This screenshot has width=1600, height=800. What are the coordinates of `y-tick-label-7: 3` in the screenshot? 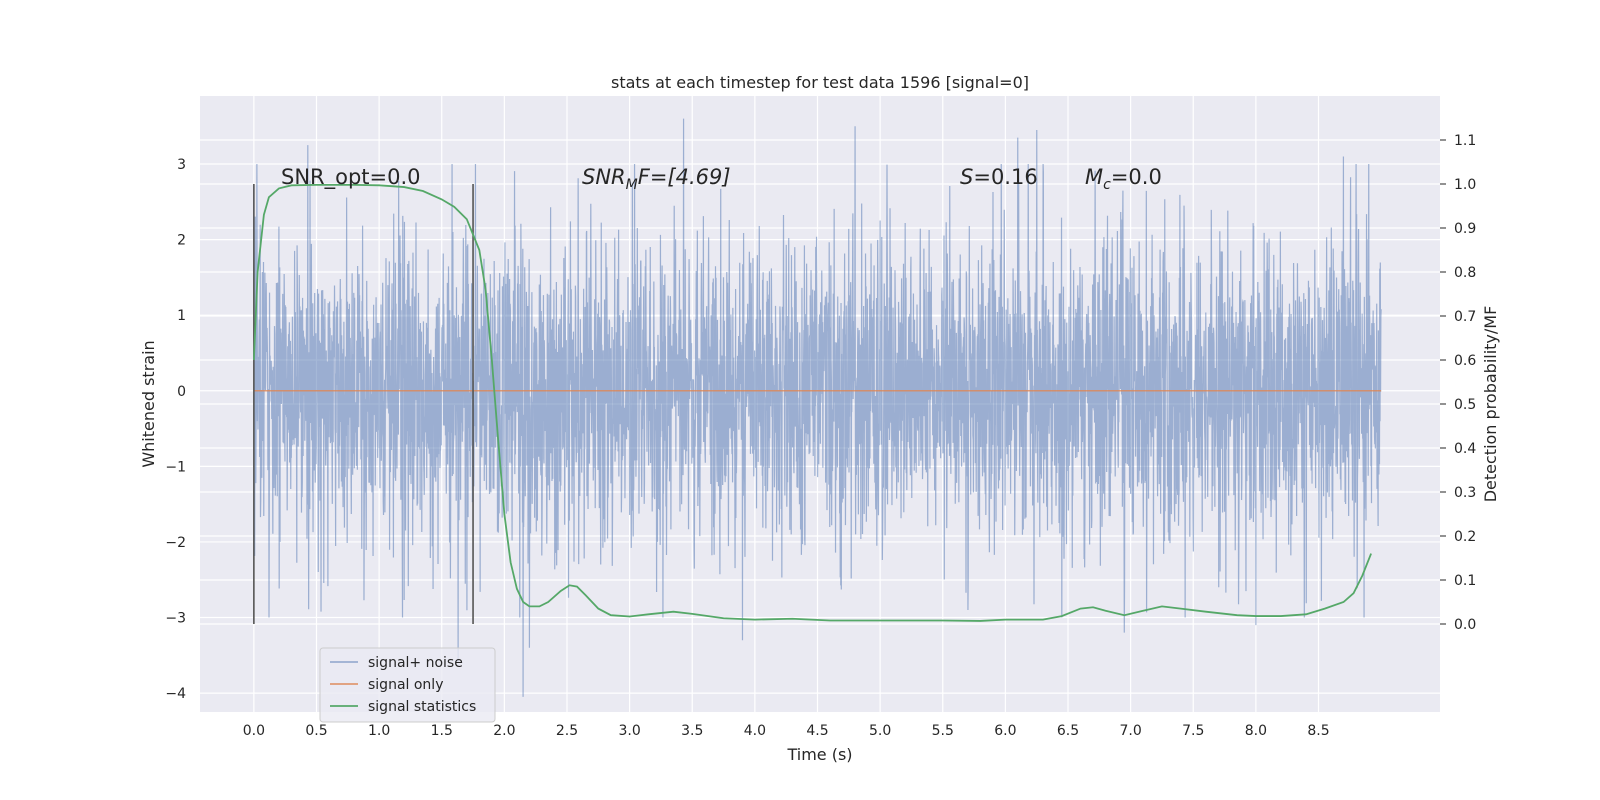 It's located at (181, 165).